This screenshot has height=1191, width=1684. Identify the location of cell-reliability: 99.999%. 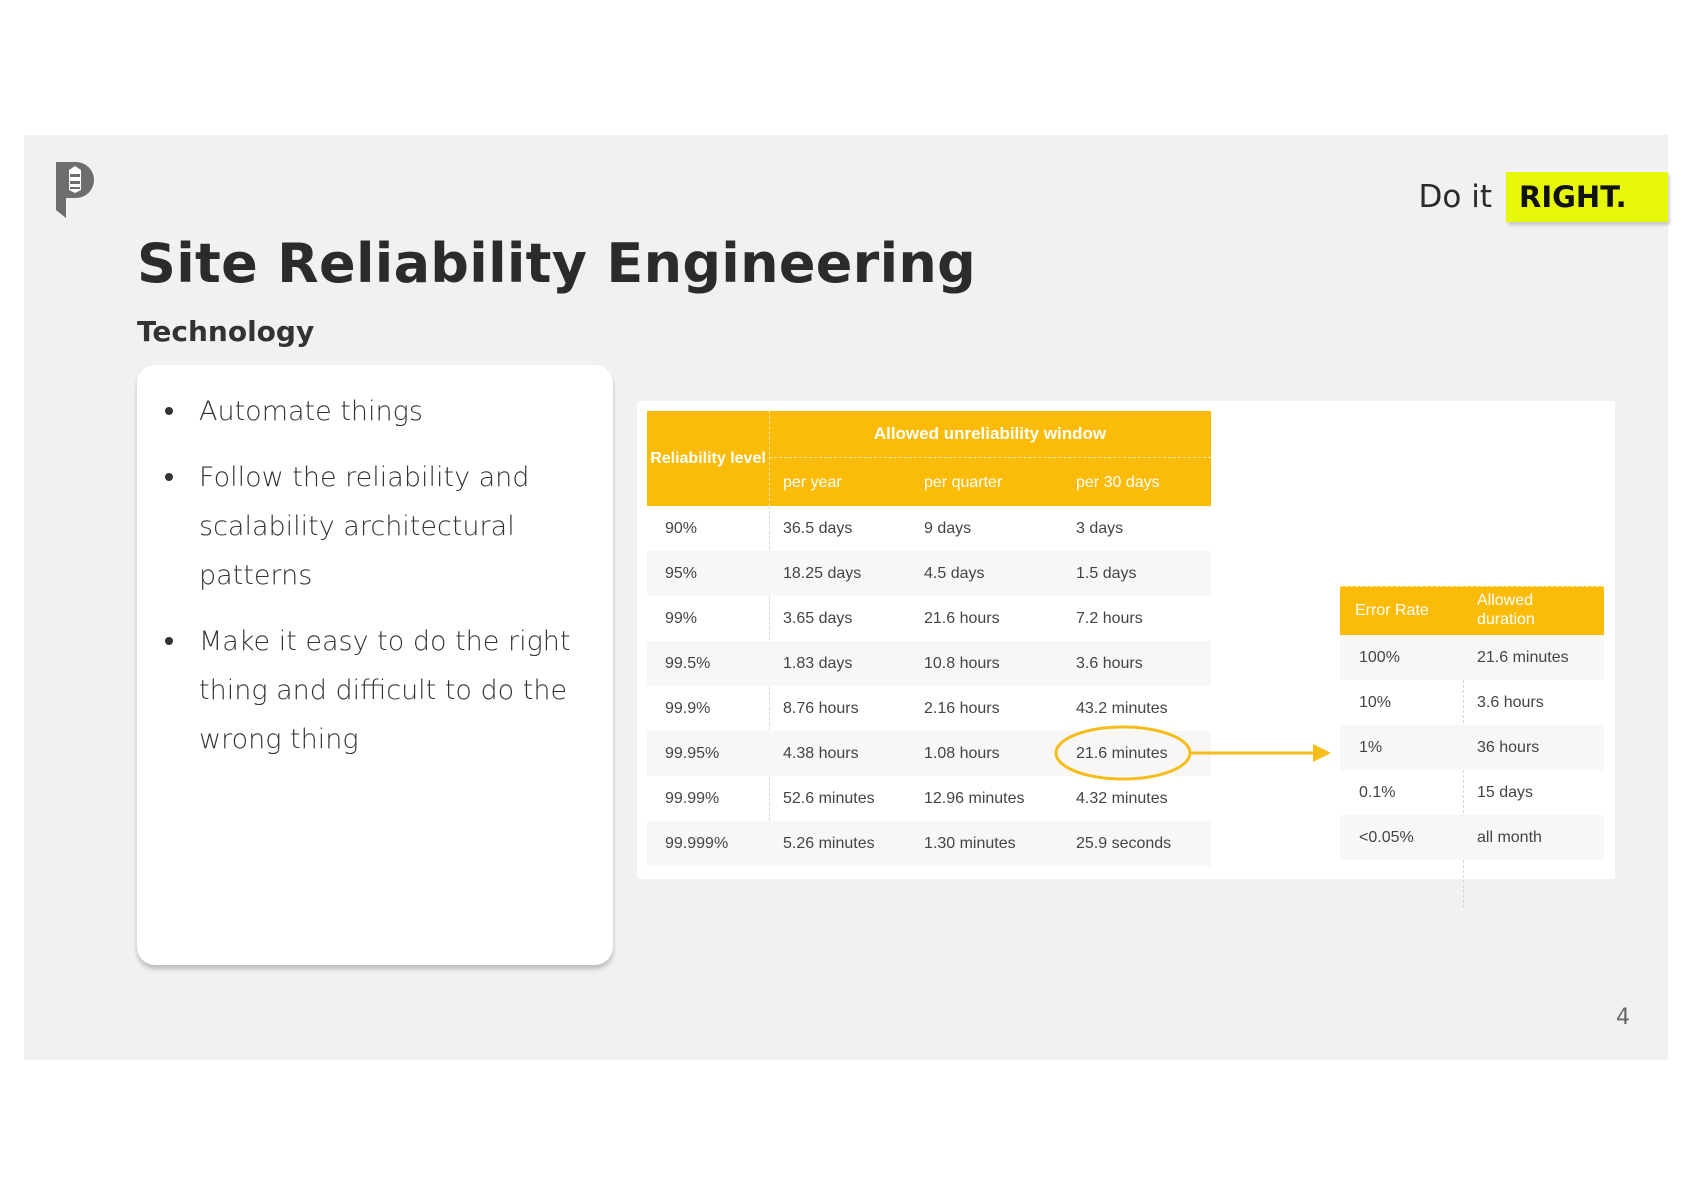
(697, 843).